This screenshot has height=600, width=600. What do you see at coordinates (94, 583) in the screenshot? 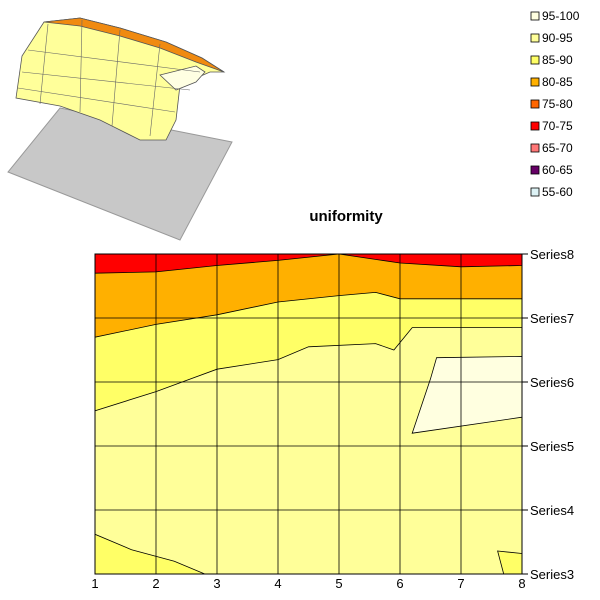
I see `x-tick-1: 1` at bounding box center [94, 583].